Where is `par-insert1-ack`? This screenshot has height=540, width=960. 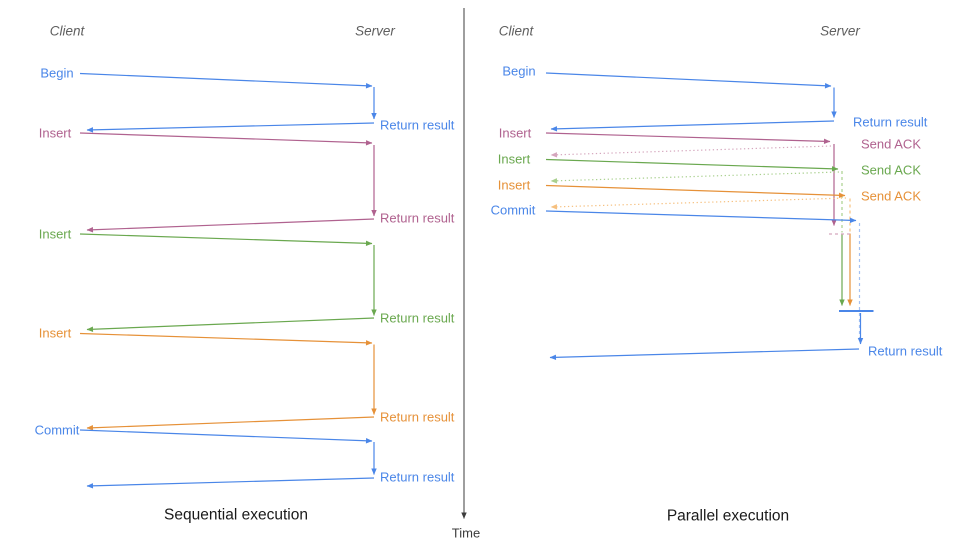
par-insert1-ack is located at coordinates (691, 151).